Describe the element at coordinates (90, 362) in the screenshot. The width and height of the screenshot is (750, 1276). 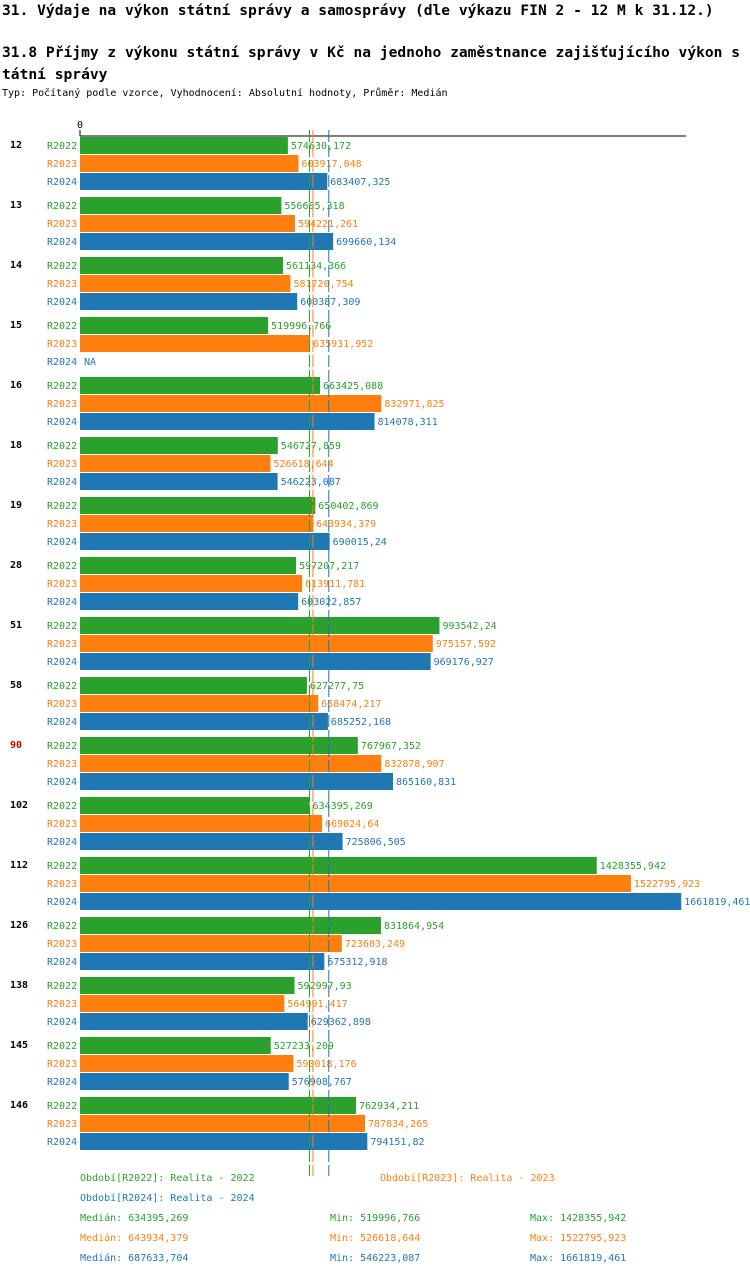
I see `value-label: NA` at that location.